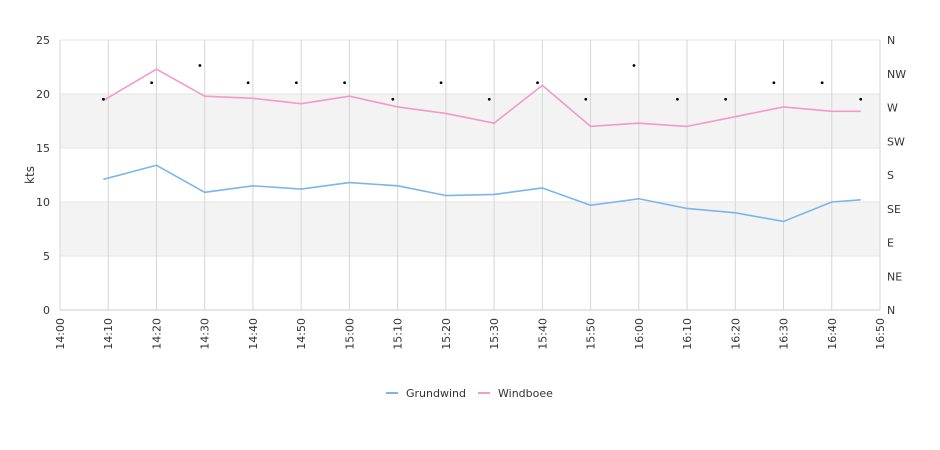 Image resolution: width=940 pixels, height=450 pixels. Describe the element at coordinates (156, 334) in the screenshot. I see `x-tick-label: 14:20` at that location.